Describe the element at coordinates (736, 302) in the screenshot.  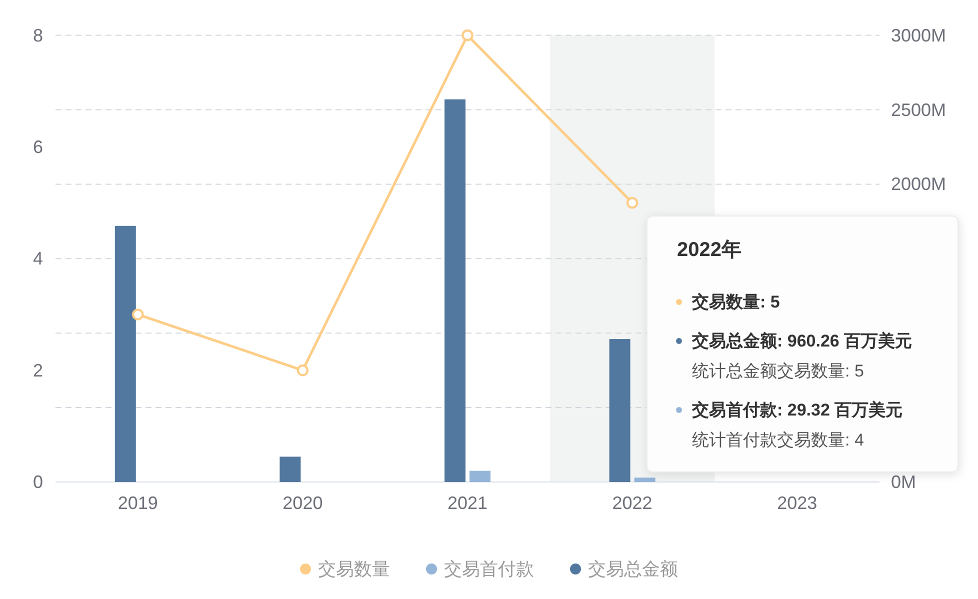
I see `annotation: 交易数量: 5` at that location.